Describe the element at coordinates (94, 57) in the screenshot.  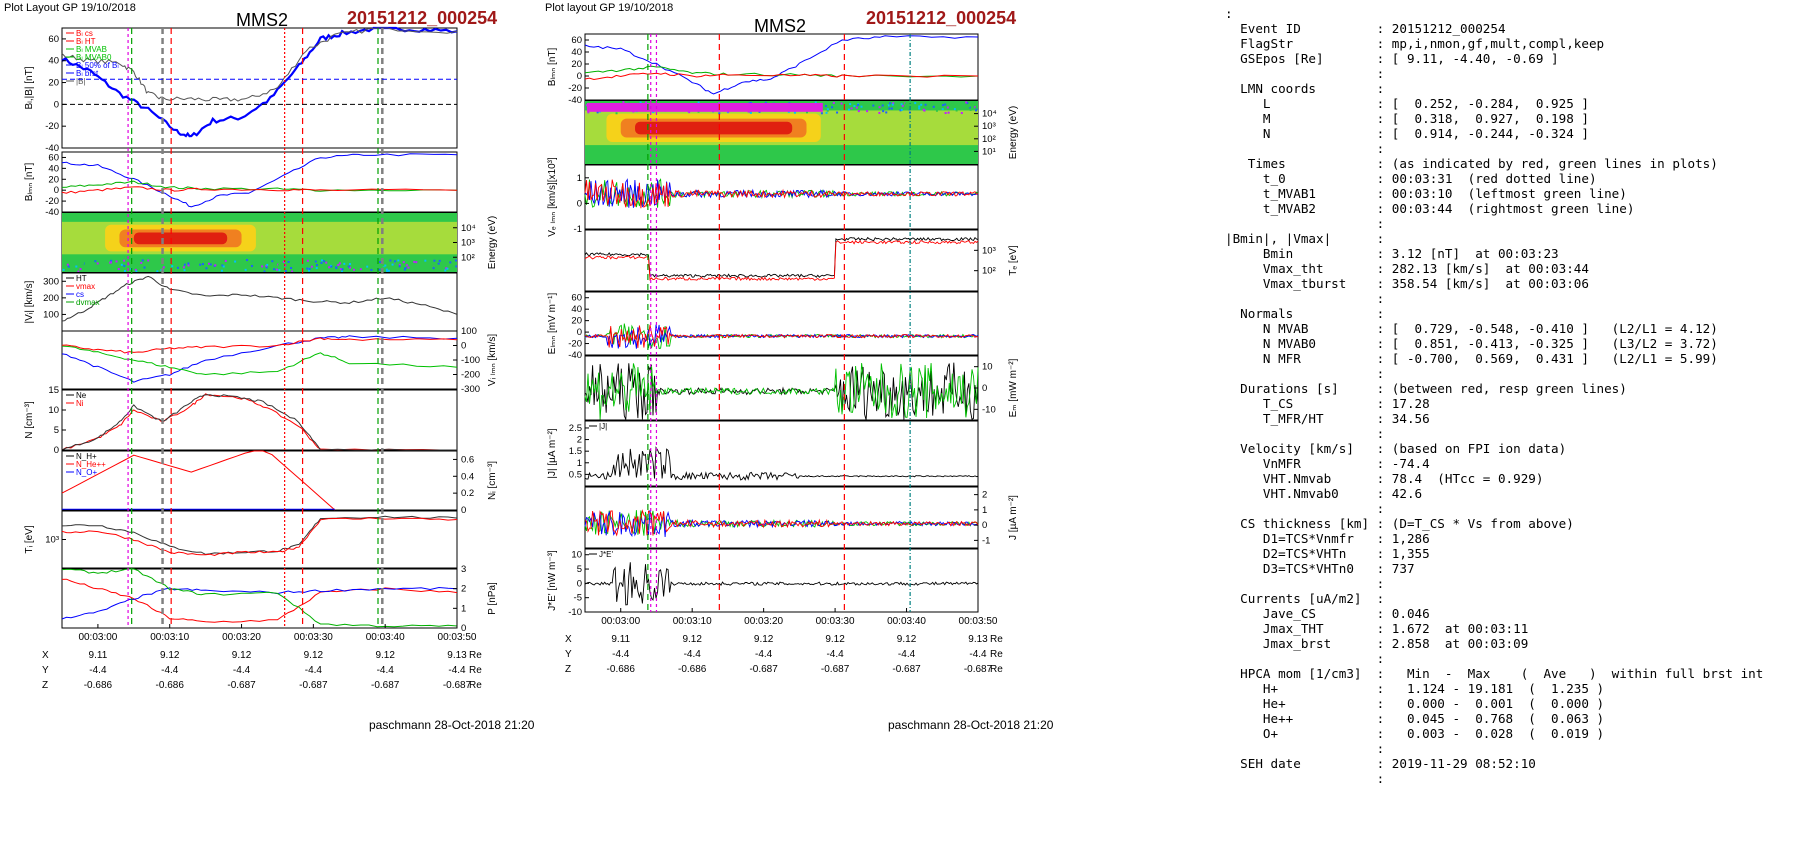
I see `legend-label: Bₗ MVAB0` at that location.